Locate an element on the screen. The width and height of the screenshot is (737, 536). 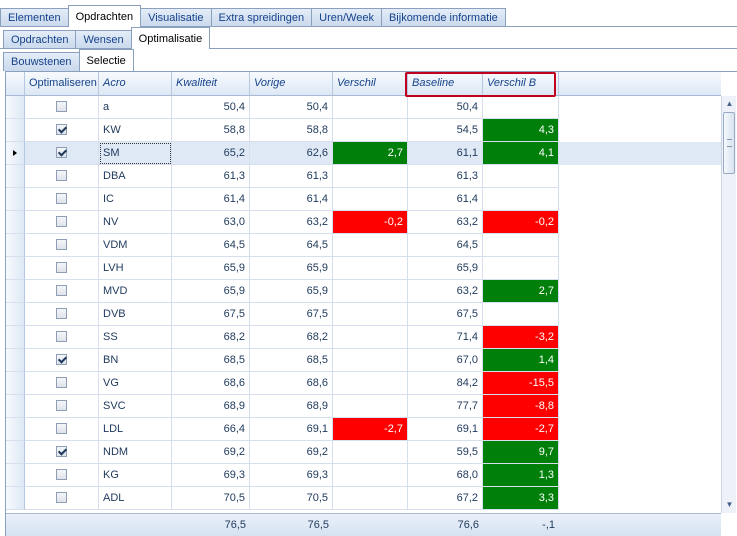
cell-acro: NV is located at coordinates (135, 222).